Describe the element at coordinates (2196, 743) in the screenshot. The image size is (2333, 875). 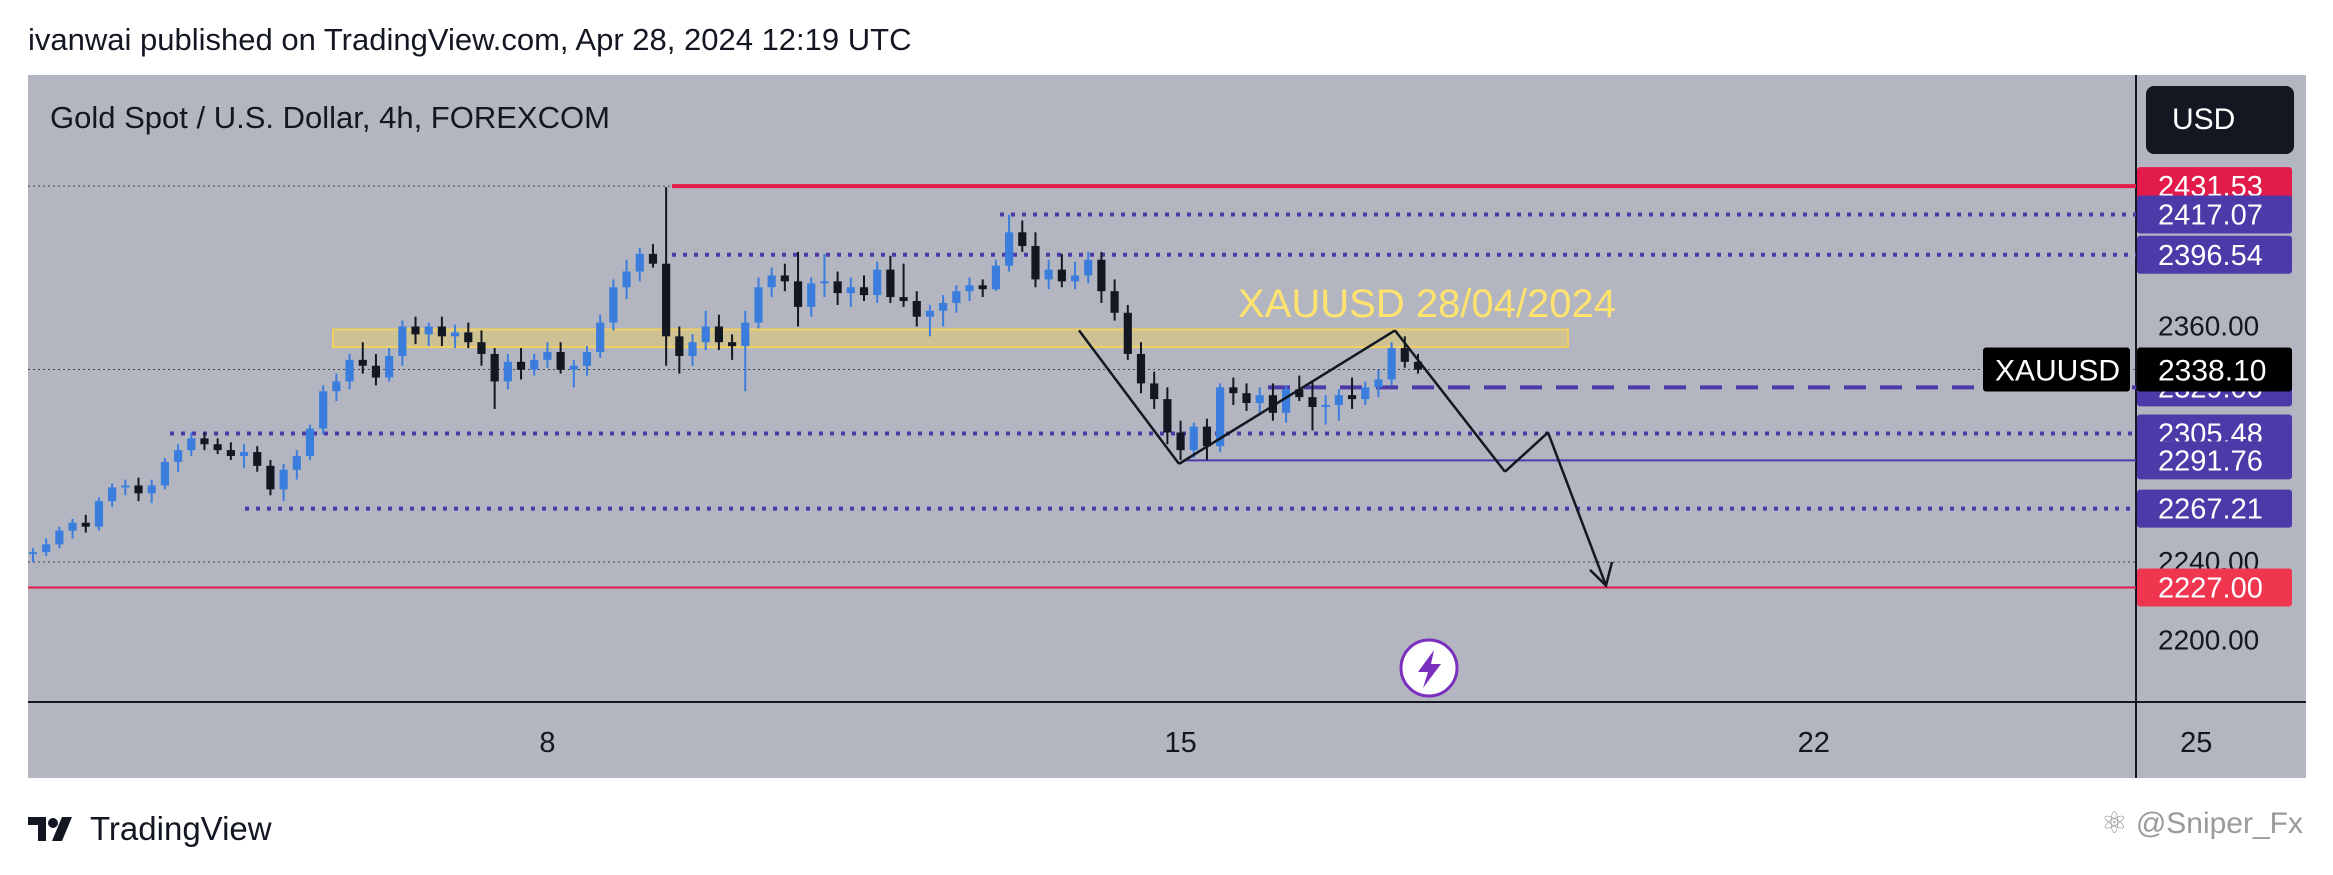
I see `x-tick-label: 25` at that location.